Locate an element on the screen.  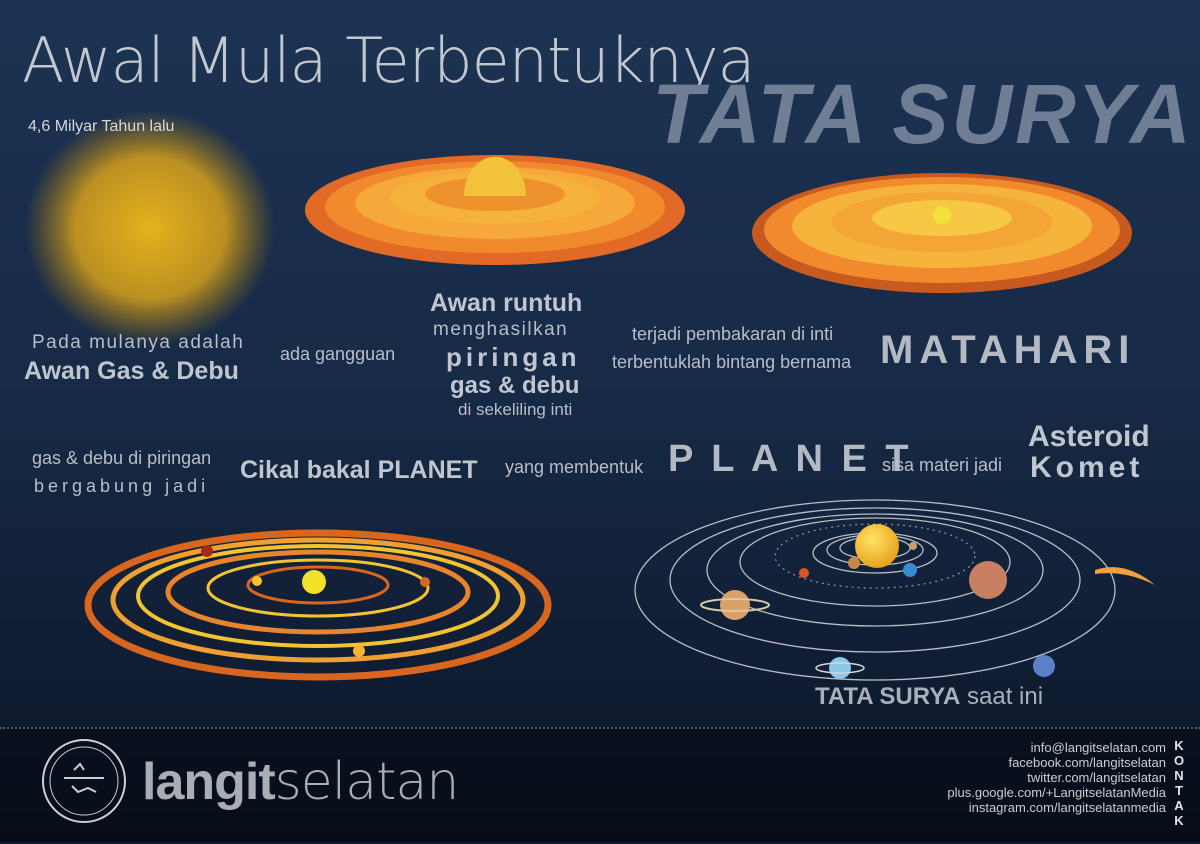
stage1-line2: Awan Gas & Debu is located at coordinates (131, 371).